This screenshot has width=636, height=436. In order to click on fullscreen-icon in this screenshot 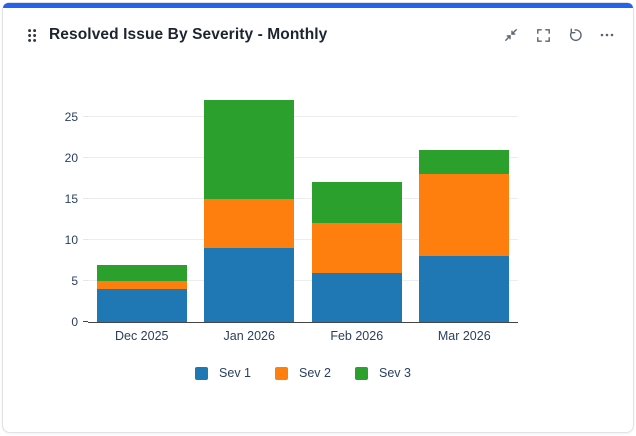, I will do `click(543, 35)`.